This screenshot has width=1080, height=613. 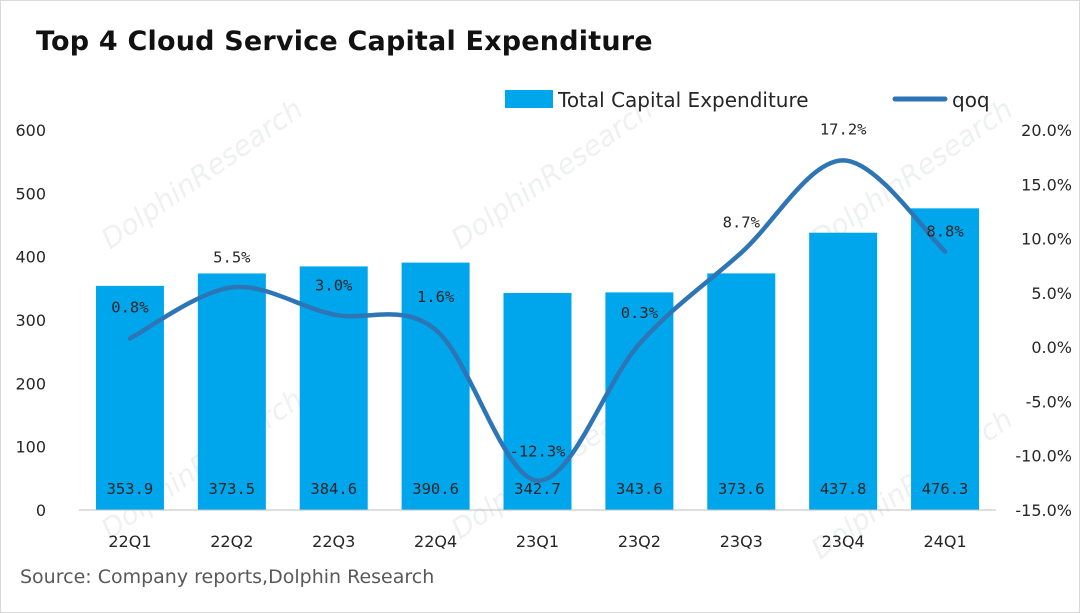 I want to click on qoq-value-label: 0.3%, so click(x=640, y=313).